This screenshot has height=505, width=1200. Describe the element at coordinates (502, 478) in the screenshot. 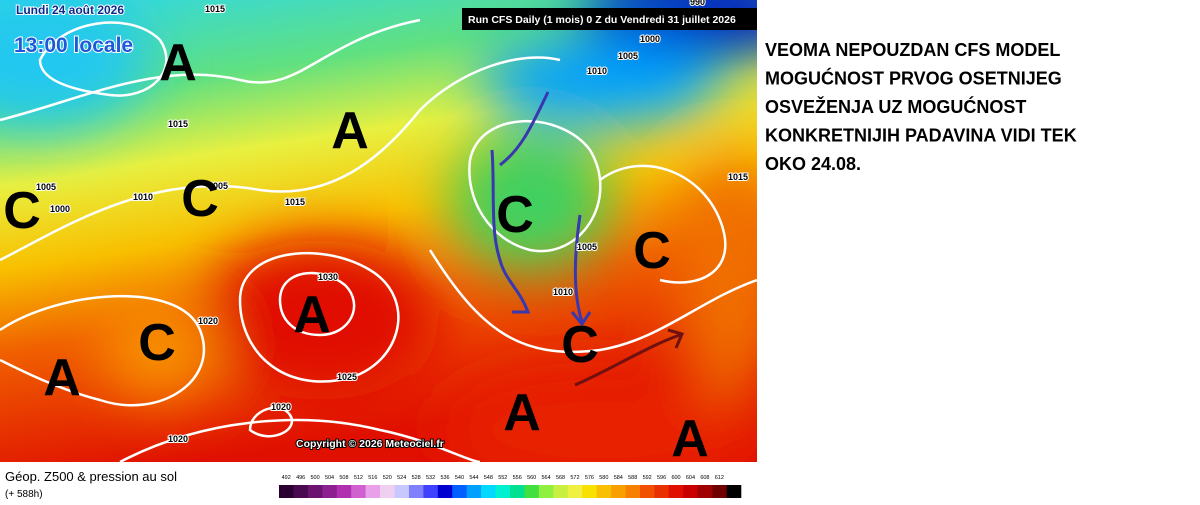

I see `colorbar-label: 552` at that location.